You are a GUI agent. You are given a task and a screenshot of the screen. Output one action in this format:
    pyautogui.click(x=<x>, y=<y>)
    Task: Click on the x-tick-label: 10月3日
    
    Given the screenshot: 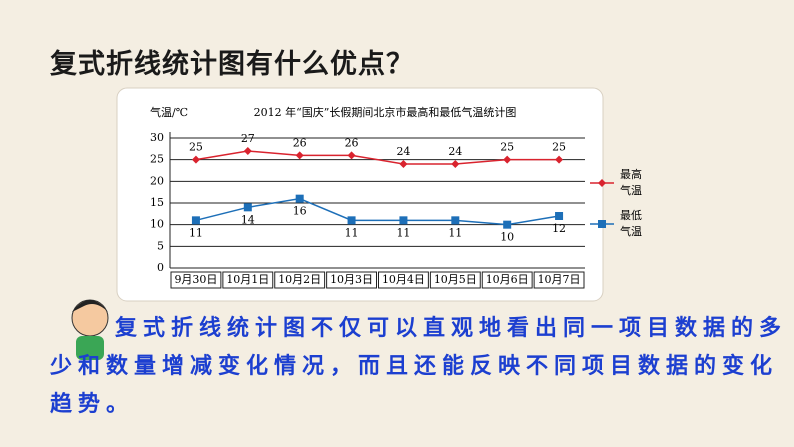 What is the action you would take?
    pyautogui.click(x=351, y=279)
    